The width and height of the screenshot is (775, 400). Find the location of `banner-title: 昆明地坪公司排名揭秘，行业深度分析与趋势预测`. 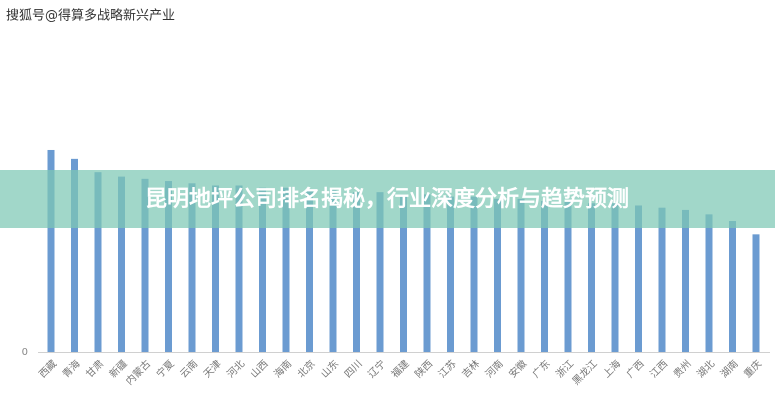

banner-title: 昆明地坪公司排名揭秘，行业深度分析与趋势预测 is located at coordinates (387, 199).